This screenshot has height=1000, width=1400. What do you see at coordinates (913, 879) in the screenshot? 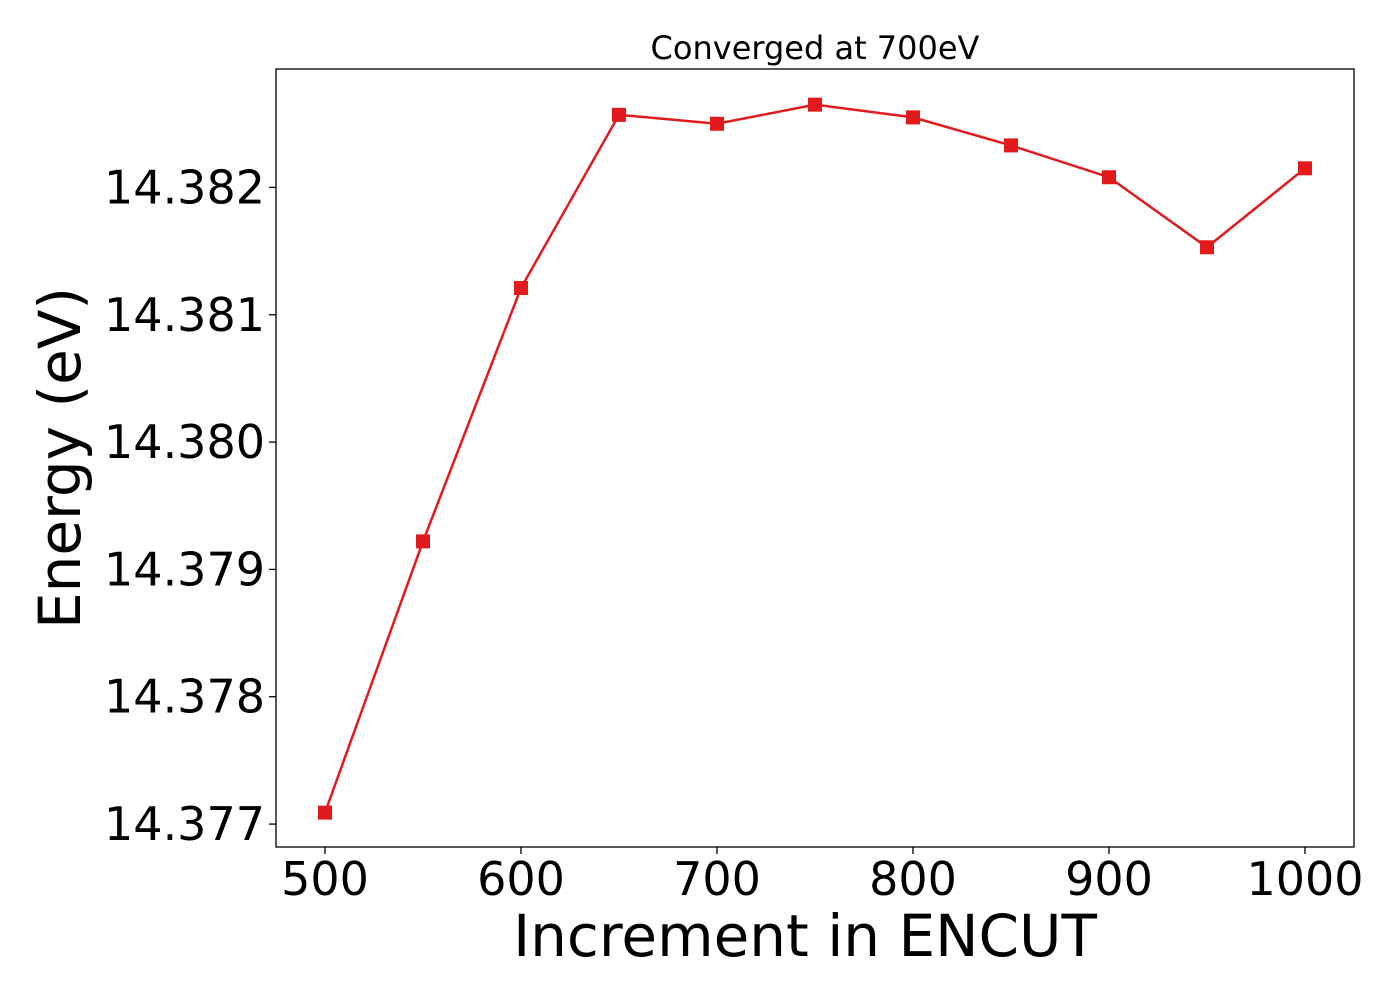
I see `x-tick-label: 800` at bounding box center [913, 879].